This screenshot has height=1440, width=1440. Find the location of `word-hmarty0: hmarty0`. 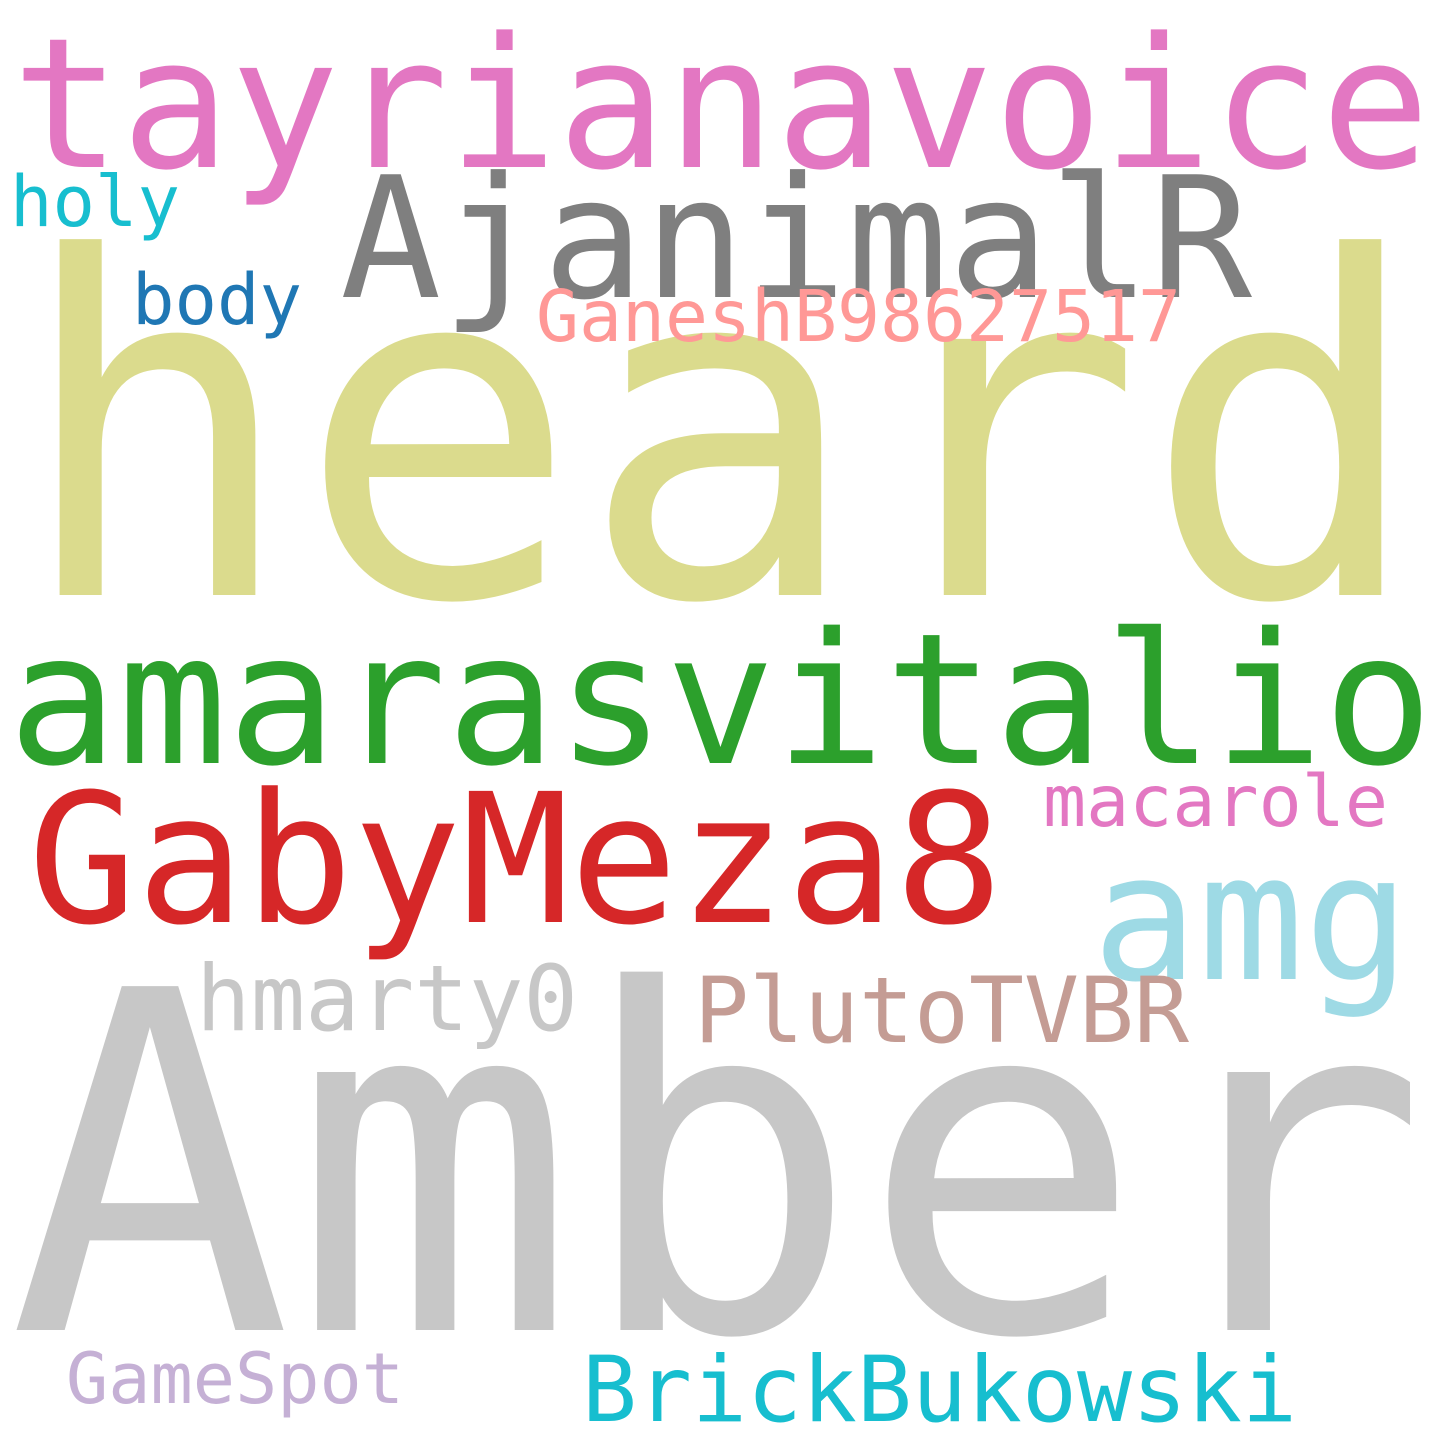

word-hmarty0: hmarty0 is located at coordinates (387, 999).